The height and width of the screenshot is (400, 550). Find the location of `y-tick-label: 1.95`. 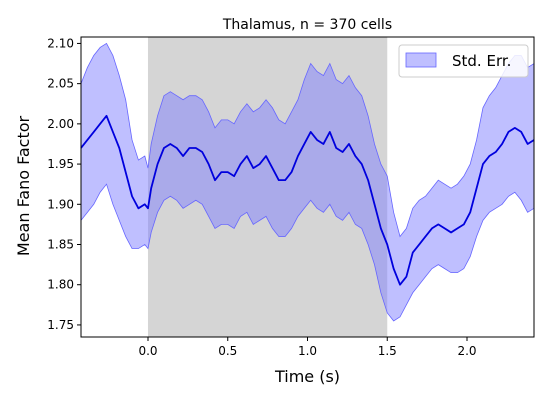

y-tick-label: 1.95 is located at coordinates (60, 164).